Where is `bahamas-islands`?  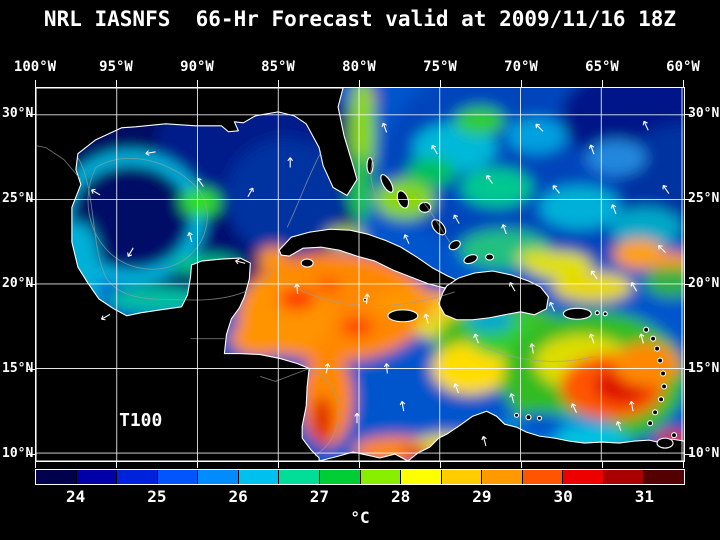 bahamas-islands is located at coordinates (430, 211).